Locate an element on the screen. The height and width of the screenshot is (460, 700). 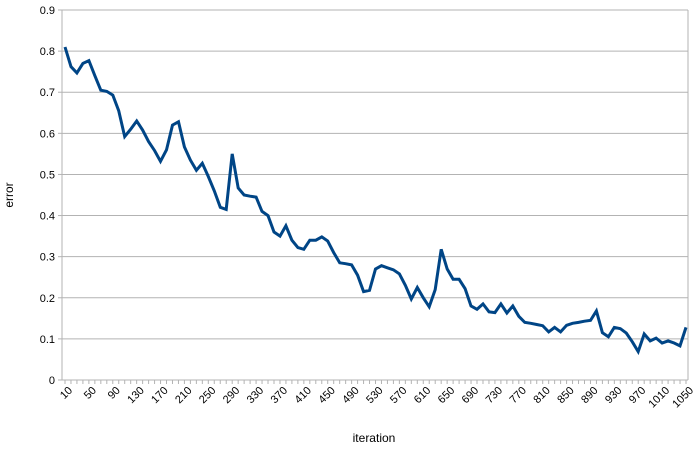
x-tick-label: 170 is located at coordinates (159, 395).